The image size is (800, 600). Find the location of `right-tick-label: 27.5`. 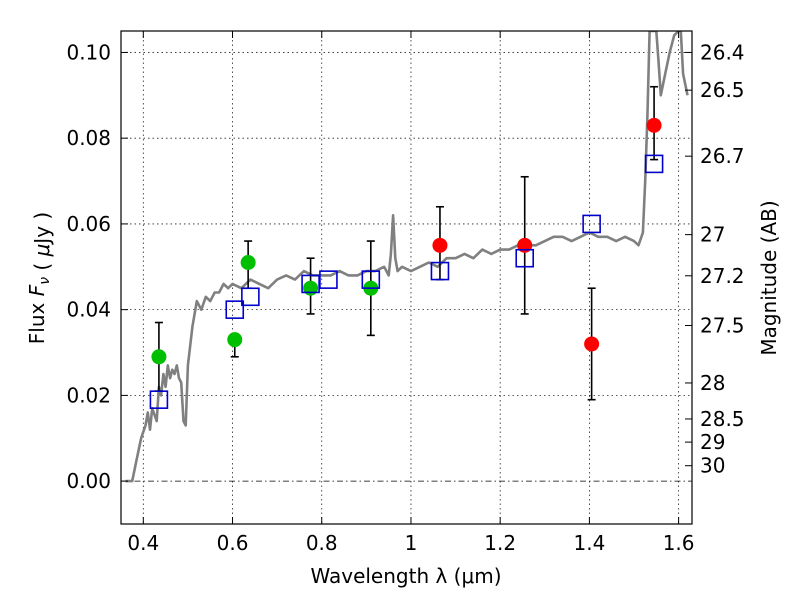

right-tick-label: 27.5 is located at coordinates (722, 326).